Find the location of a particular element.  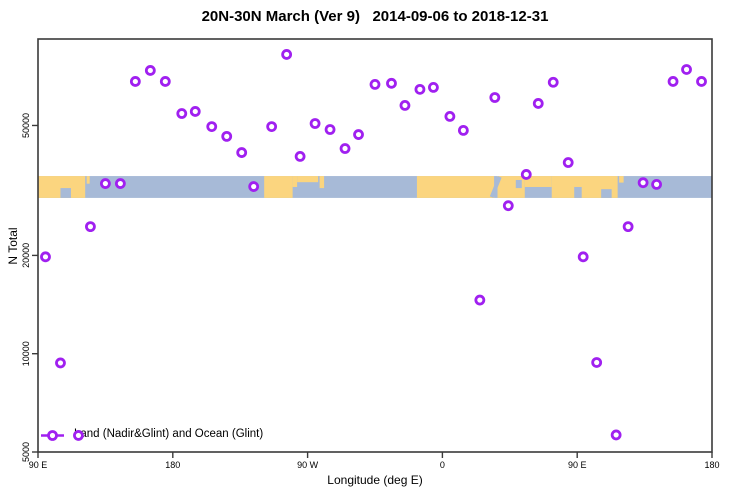

y-tick-label: 50000 is located at coordinates (26, 125).